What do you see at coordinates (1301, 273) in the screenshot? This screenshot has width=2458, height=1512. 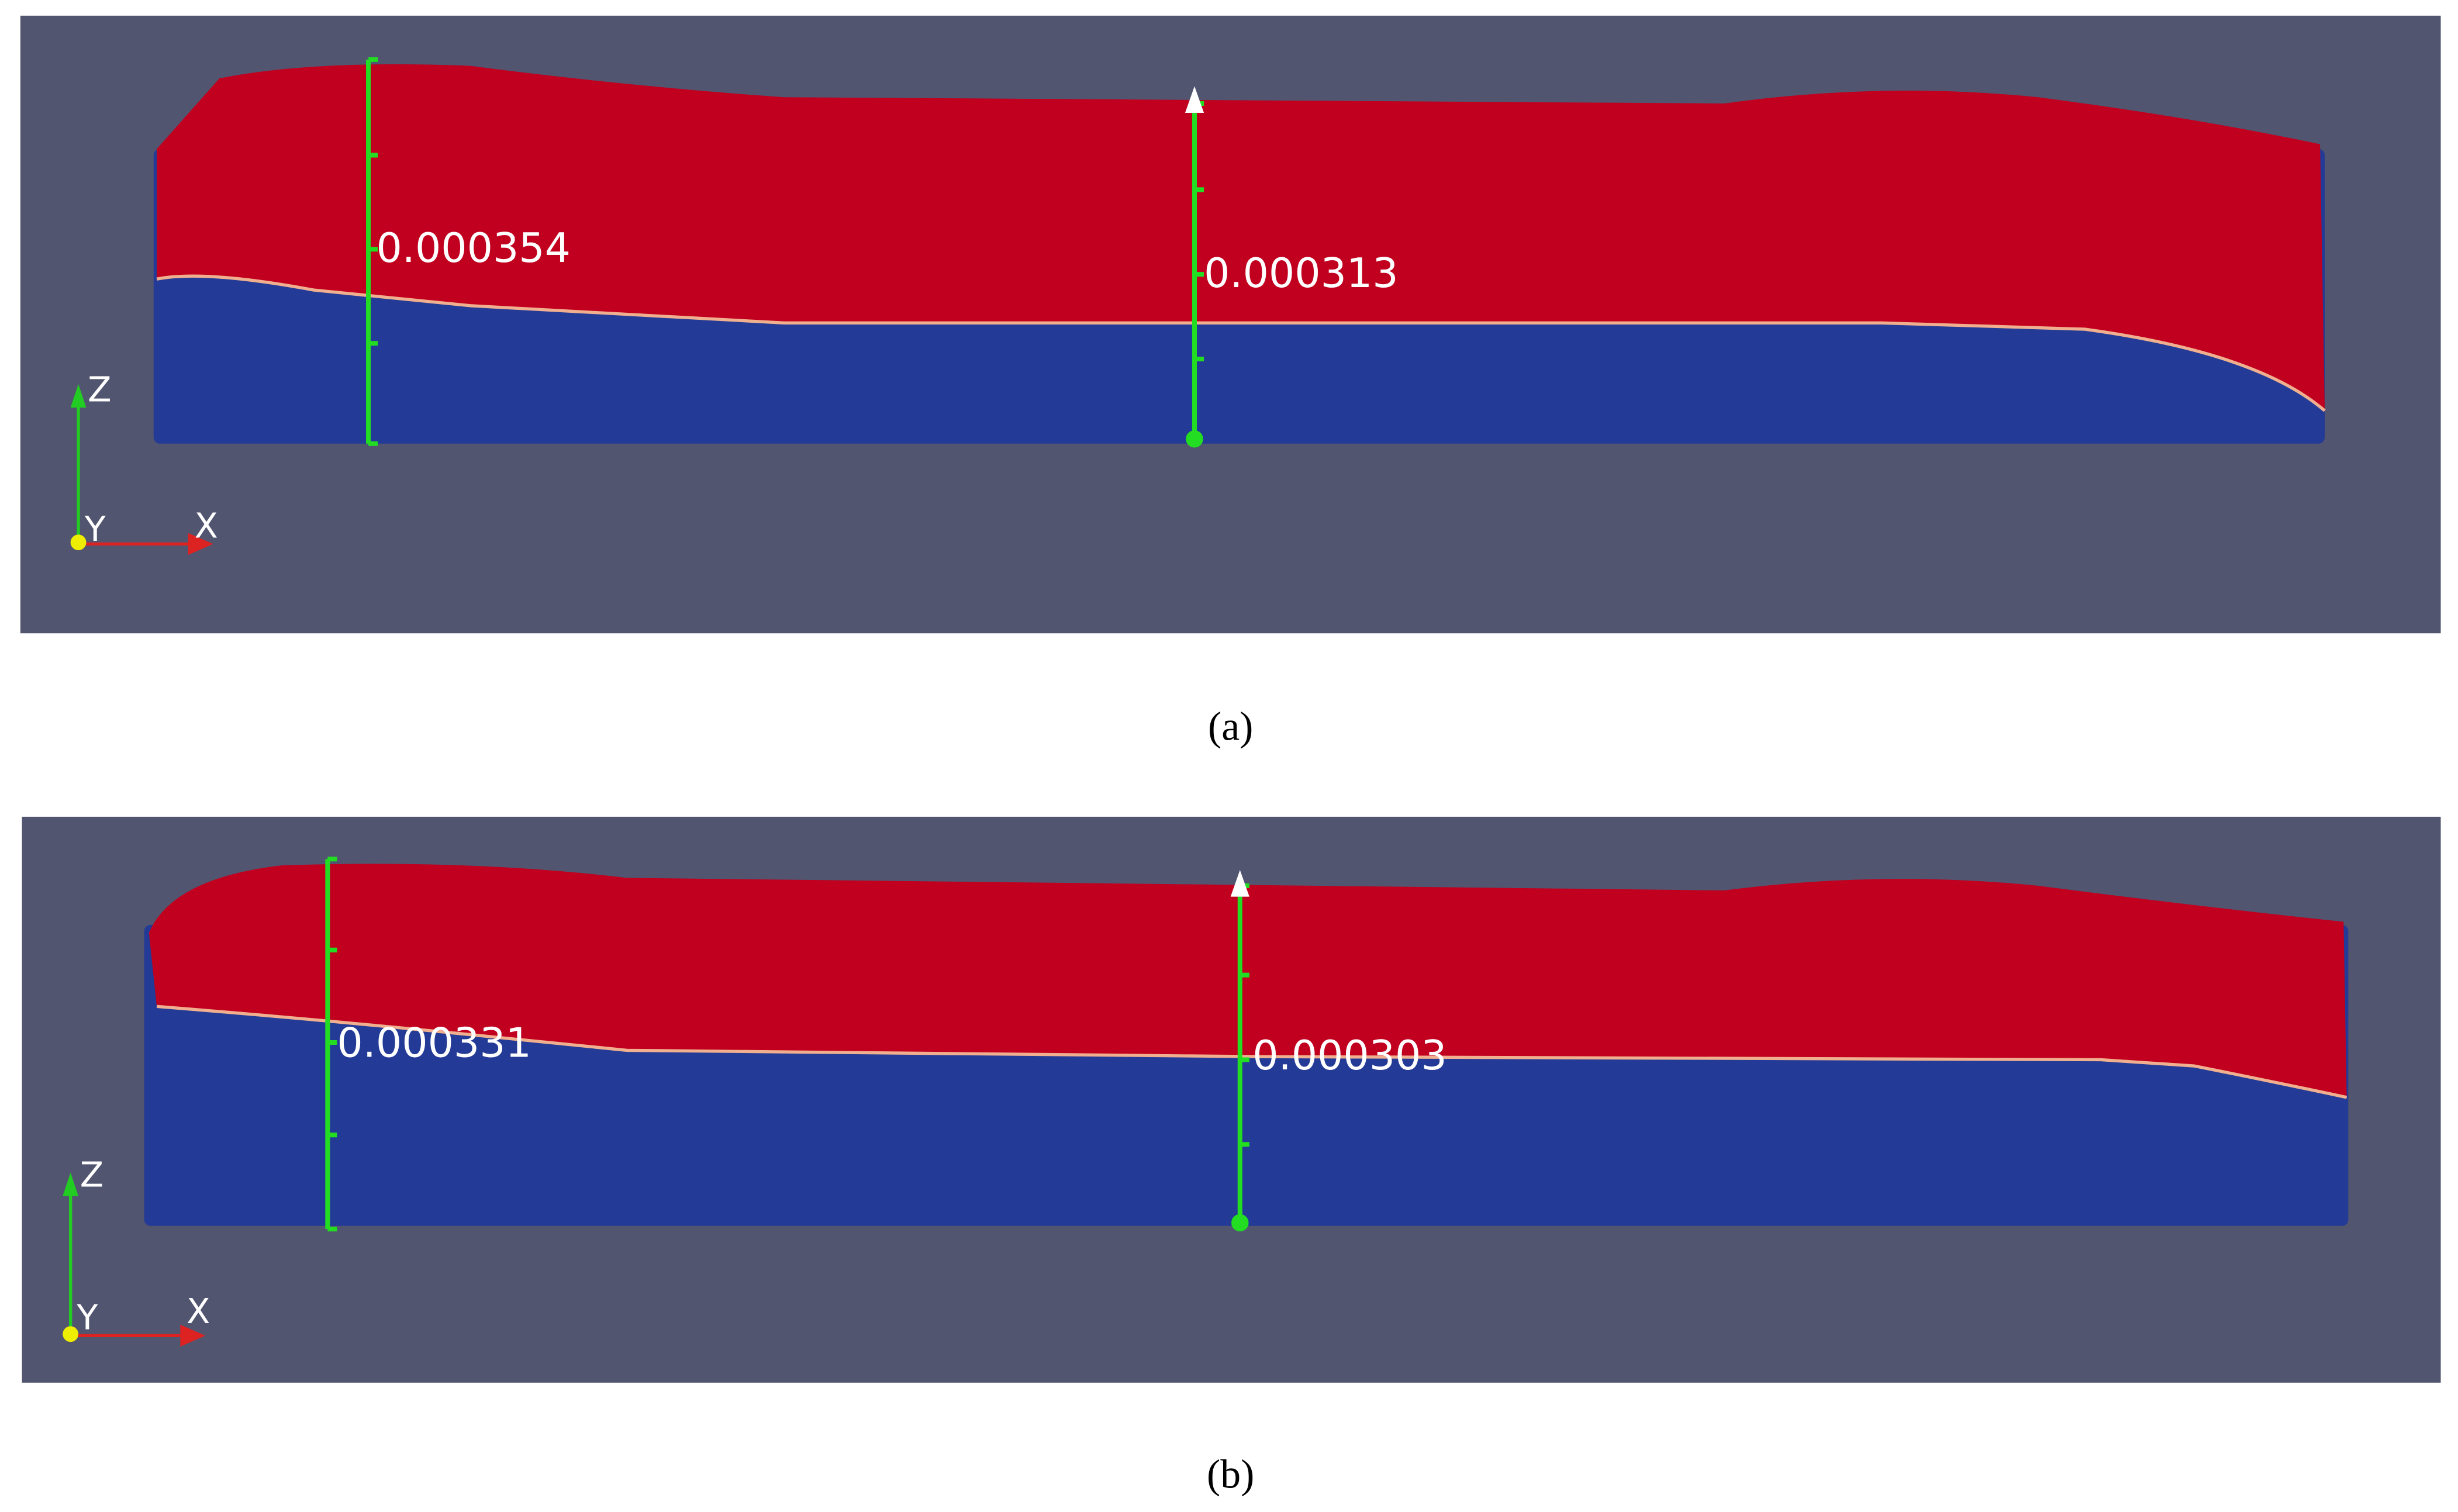 I see `measurement: 0.000313` at bounding box center [1301, 273].